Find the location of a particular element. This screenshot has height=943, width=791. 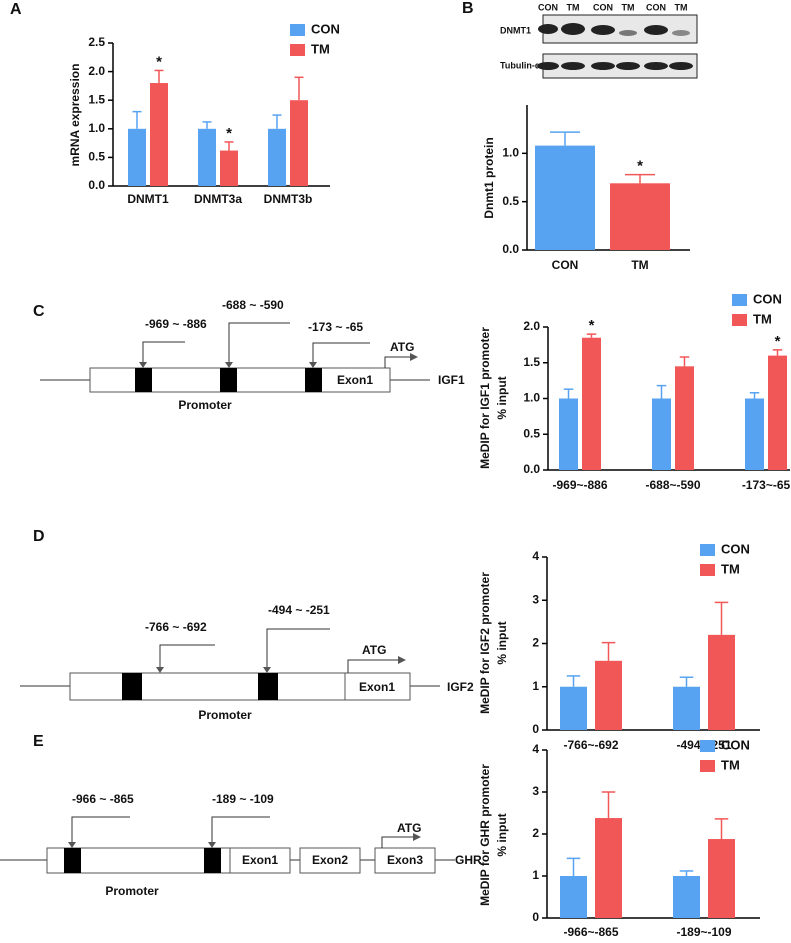

y-tick-label: 0 is located at coordinates (535, 729).